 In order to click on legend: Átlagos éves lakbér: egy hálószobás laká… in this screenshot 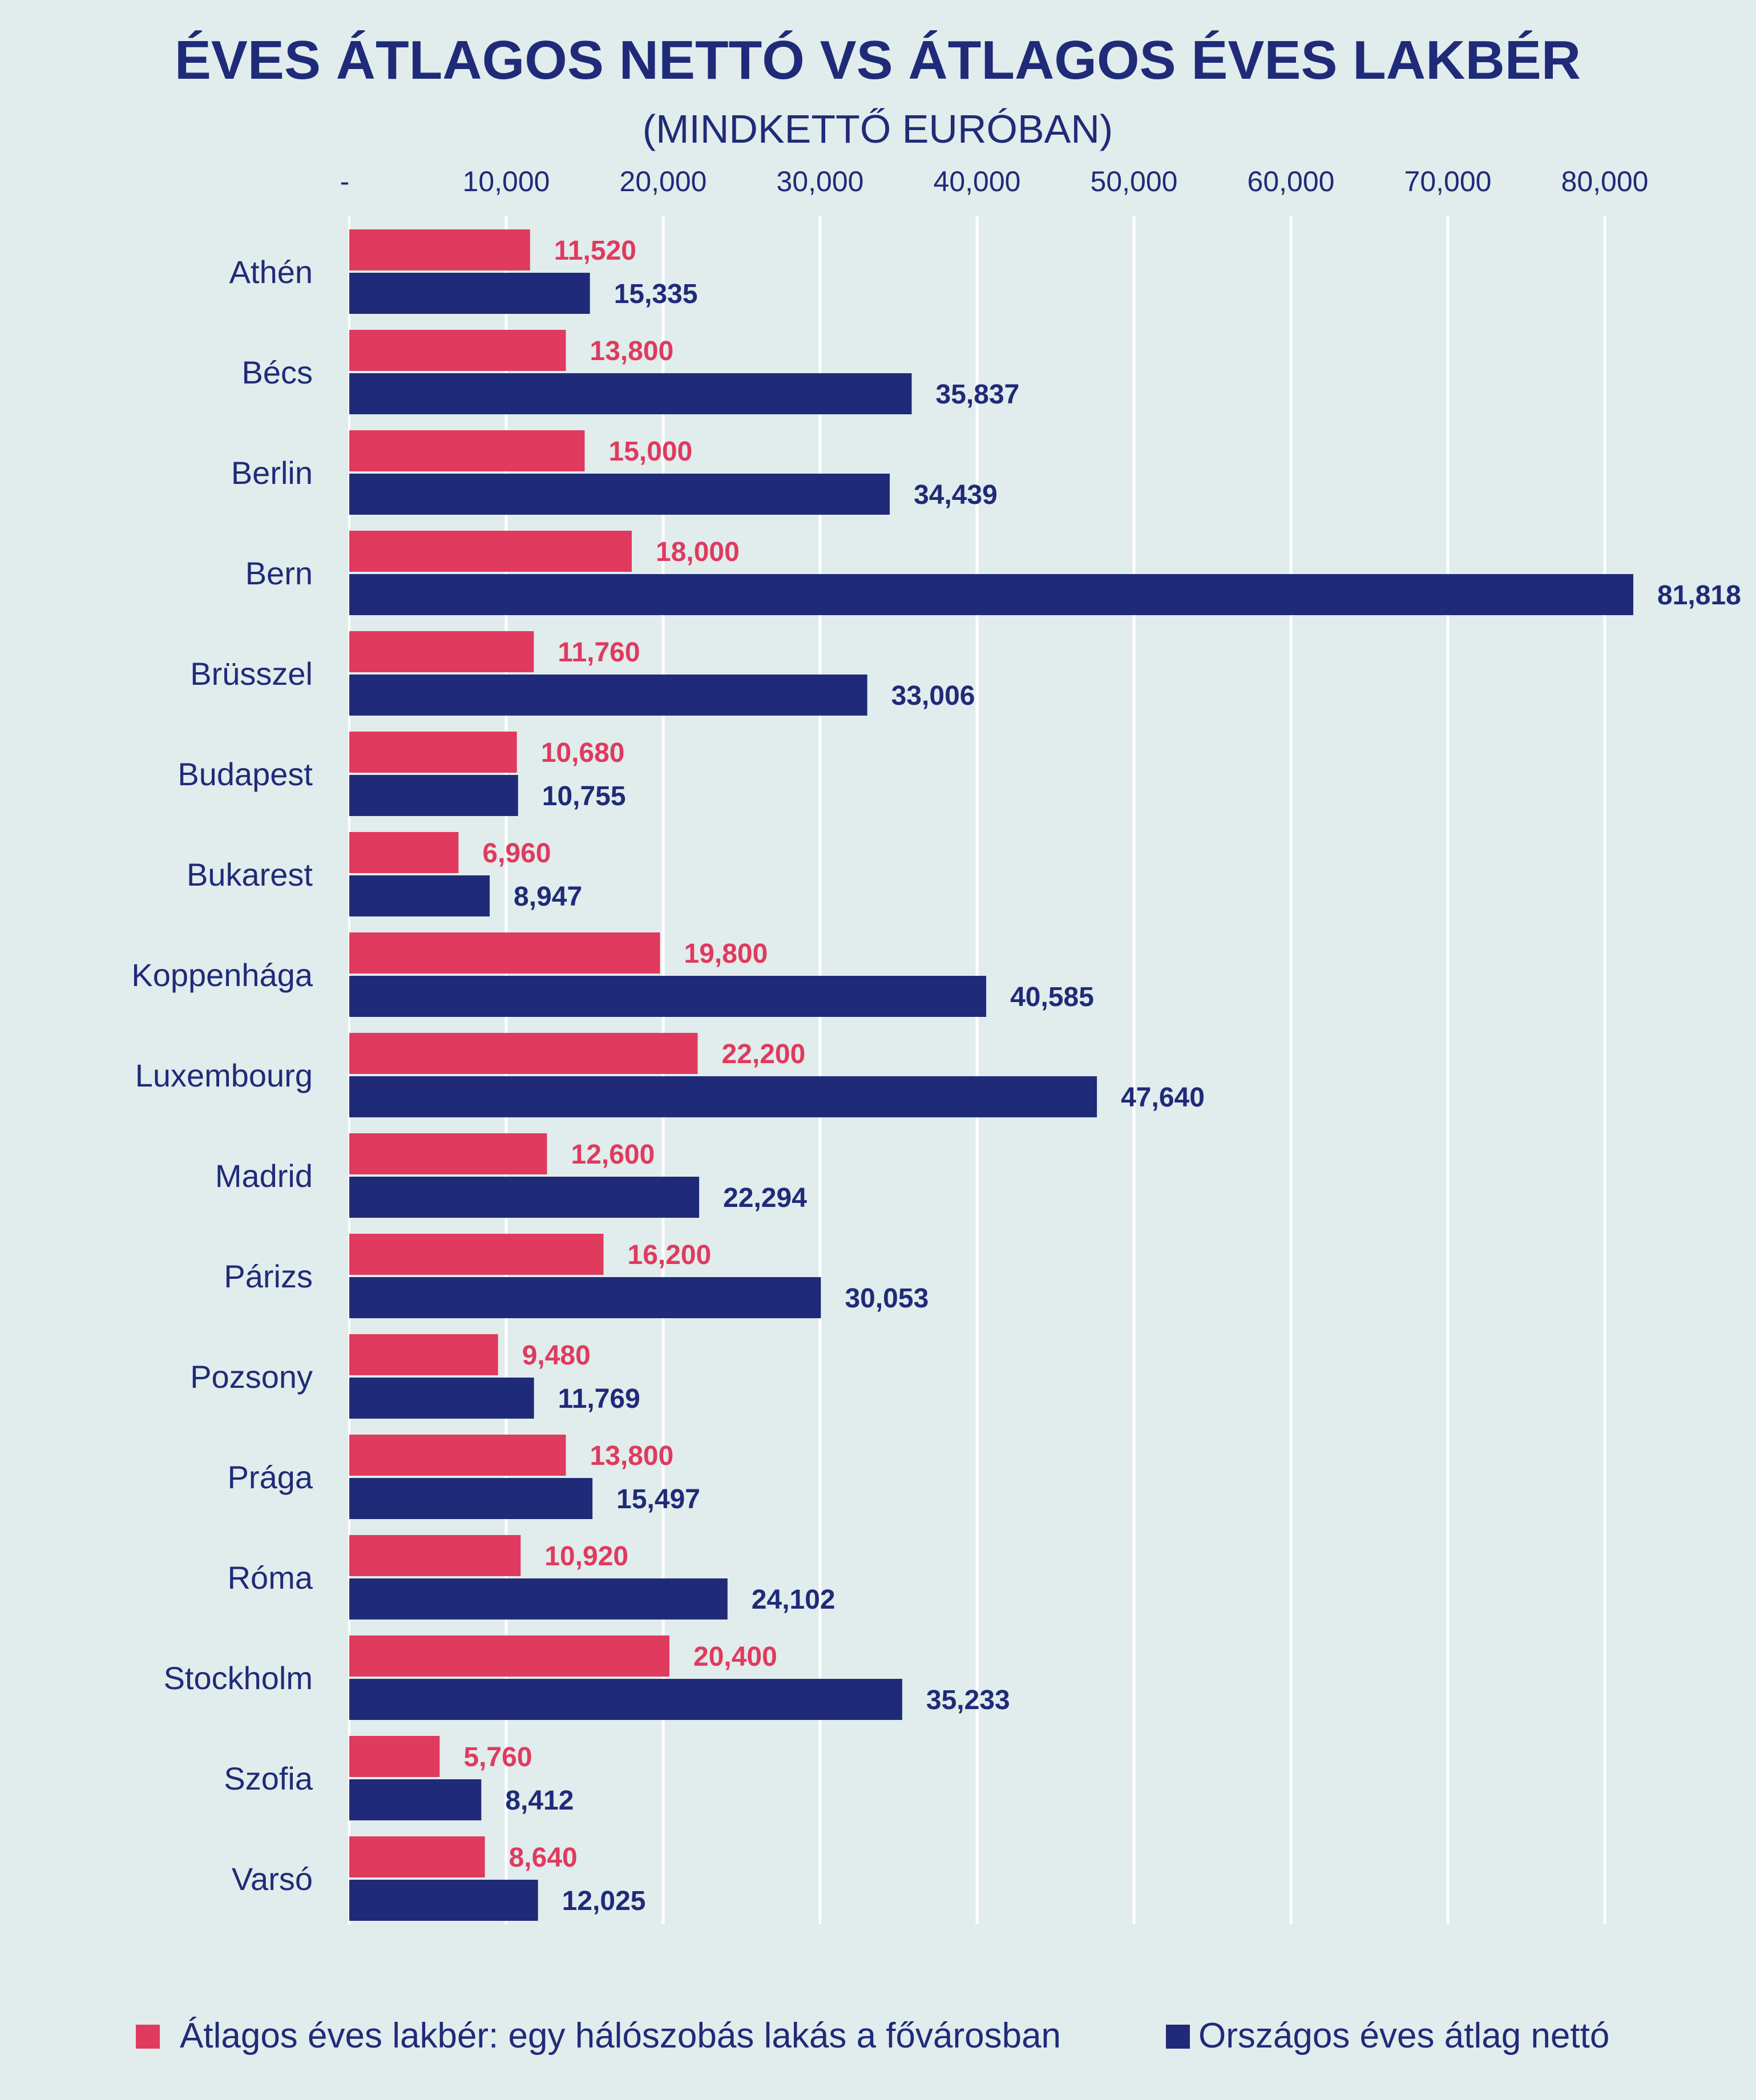, I will do `click(872, 2035)`.